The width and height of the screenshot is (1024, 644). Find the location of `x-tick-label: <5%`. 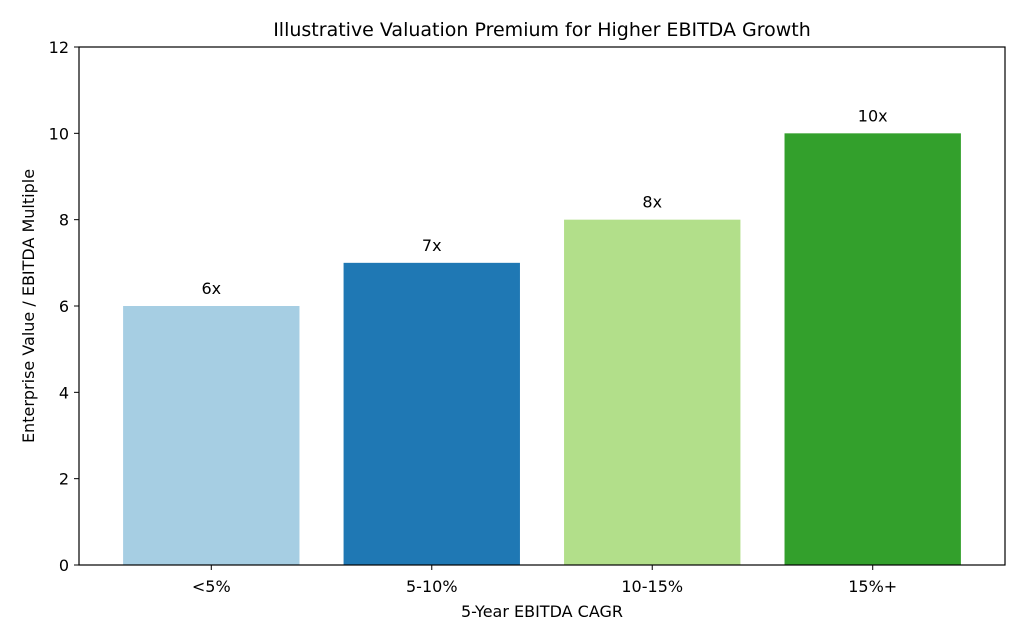

x-tick-label: <5% is located at coordinates (211, 586).